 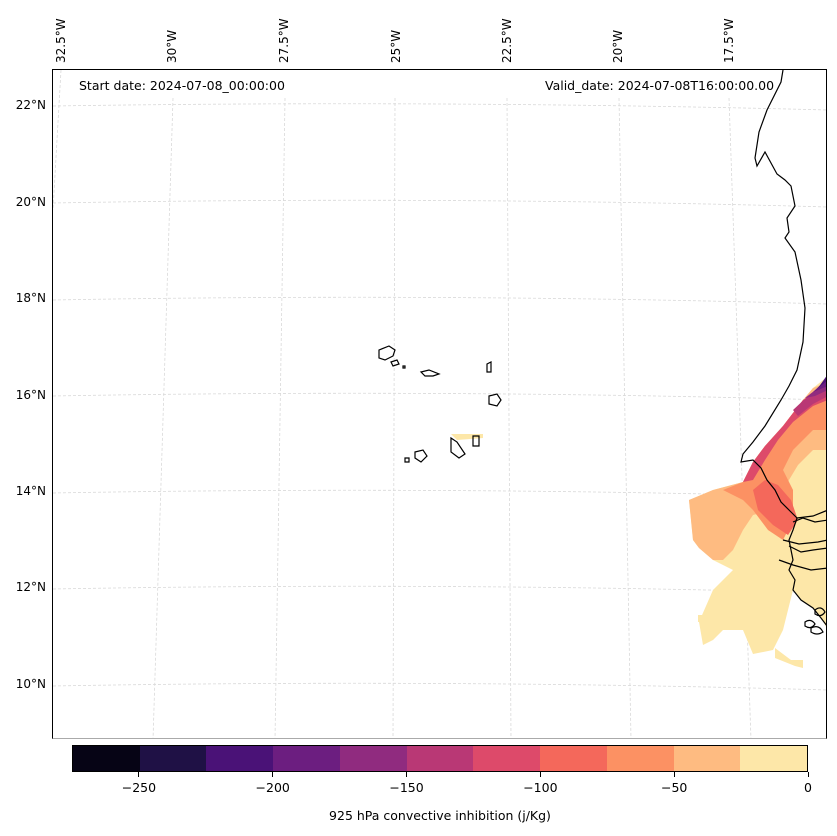 What do you see at coordinates (406, 787) in the screenshot?
I see `colorbar-tick-label: −150` at bounding box center [406, 787].